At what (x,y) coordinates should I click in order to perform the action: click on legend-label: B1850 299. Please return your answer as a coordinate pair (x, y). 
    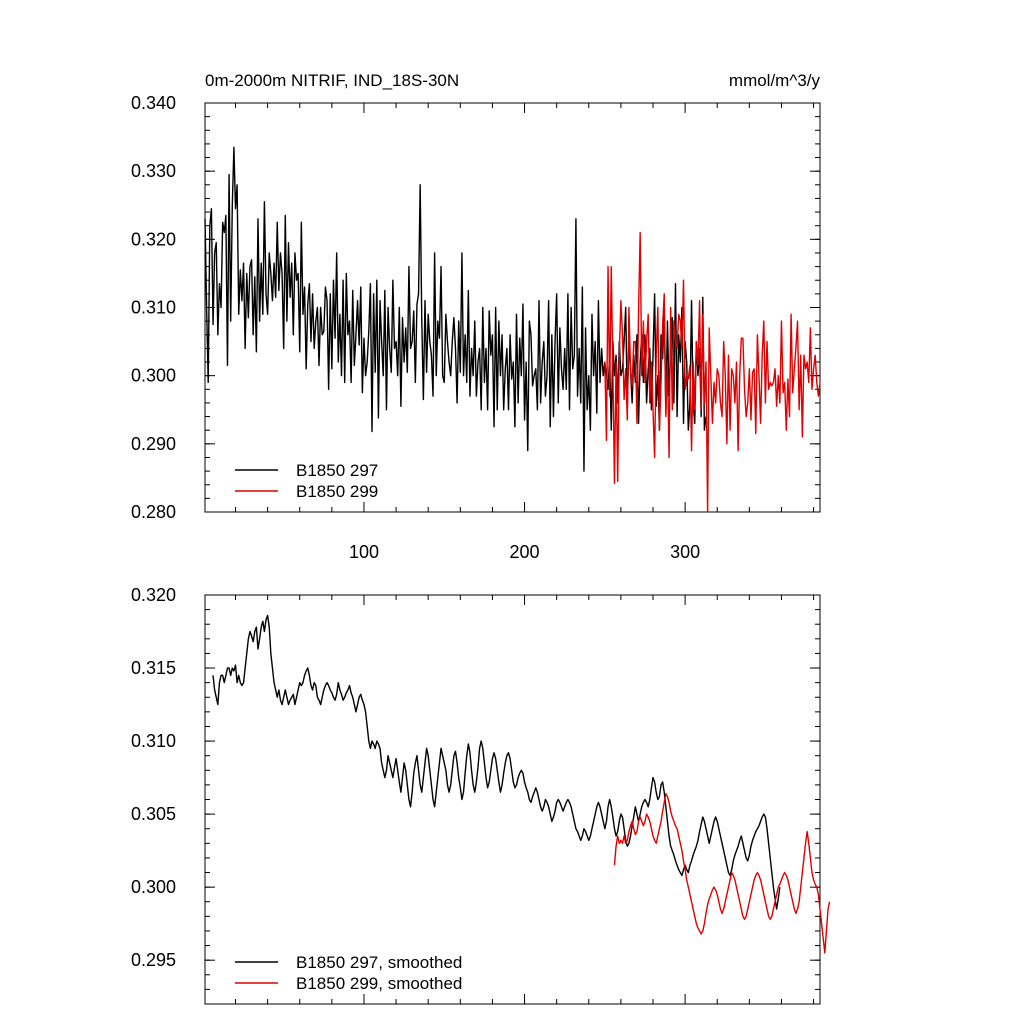
    Looking at the image, I should click on (337, 491).